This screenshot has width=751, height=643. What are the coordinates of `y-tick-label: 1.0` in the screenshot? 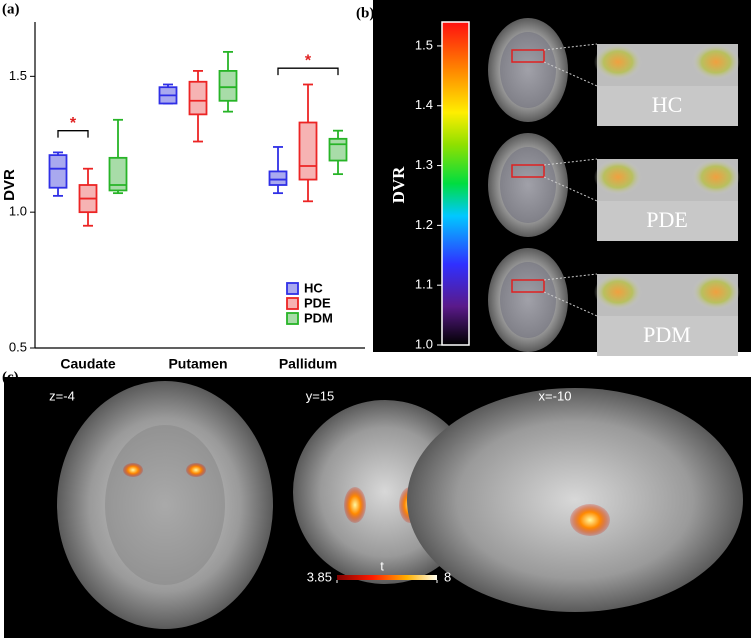 It's located at (18, 211).